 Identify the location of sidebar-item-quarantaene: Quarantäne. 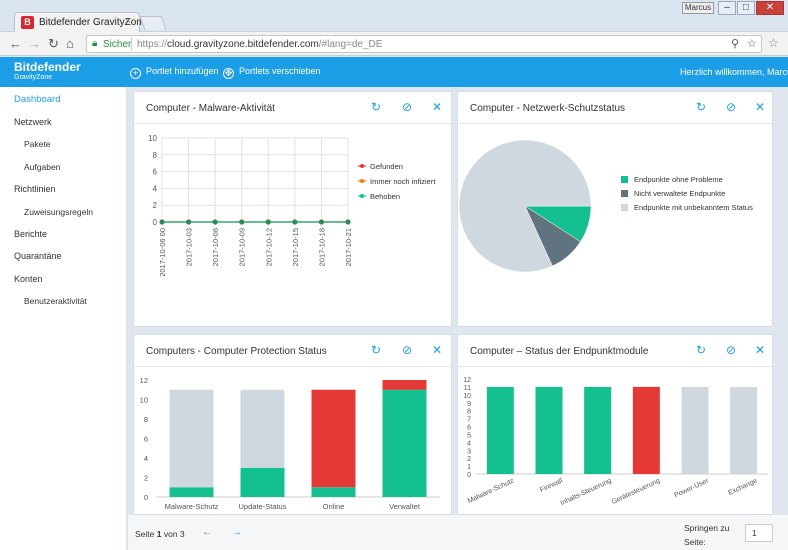
(38, 256).